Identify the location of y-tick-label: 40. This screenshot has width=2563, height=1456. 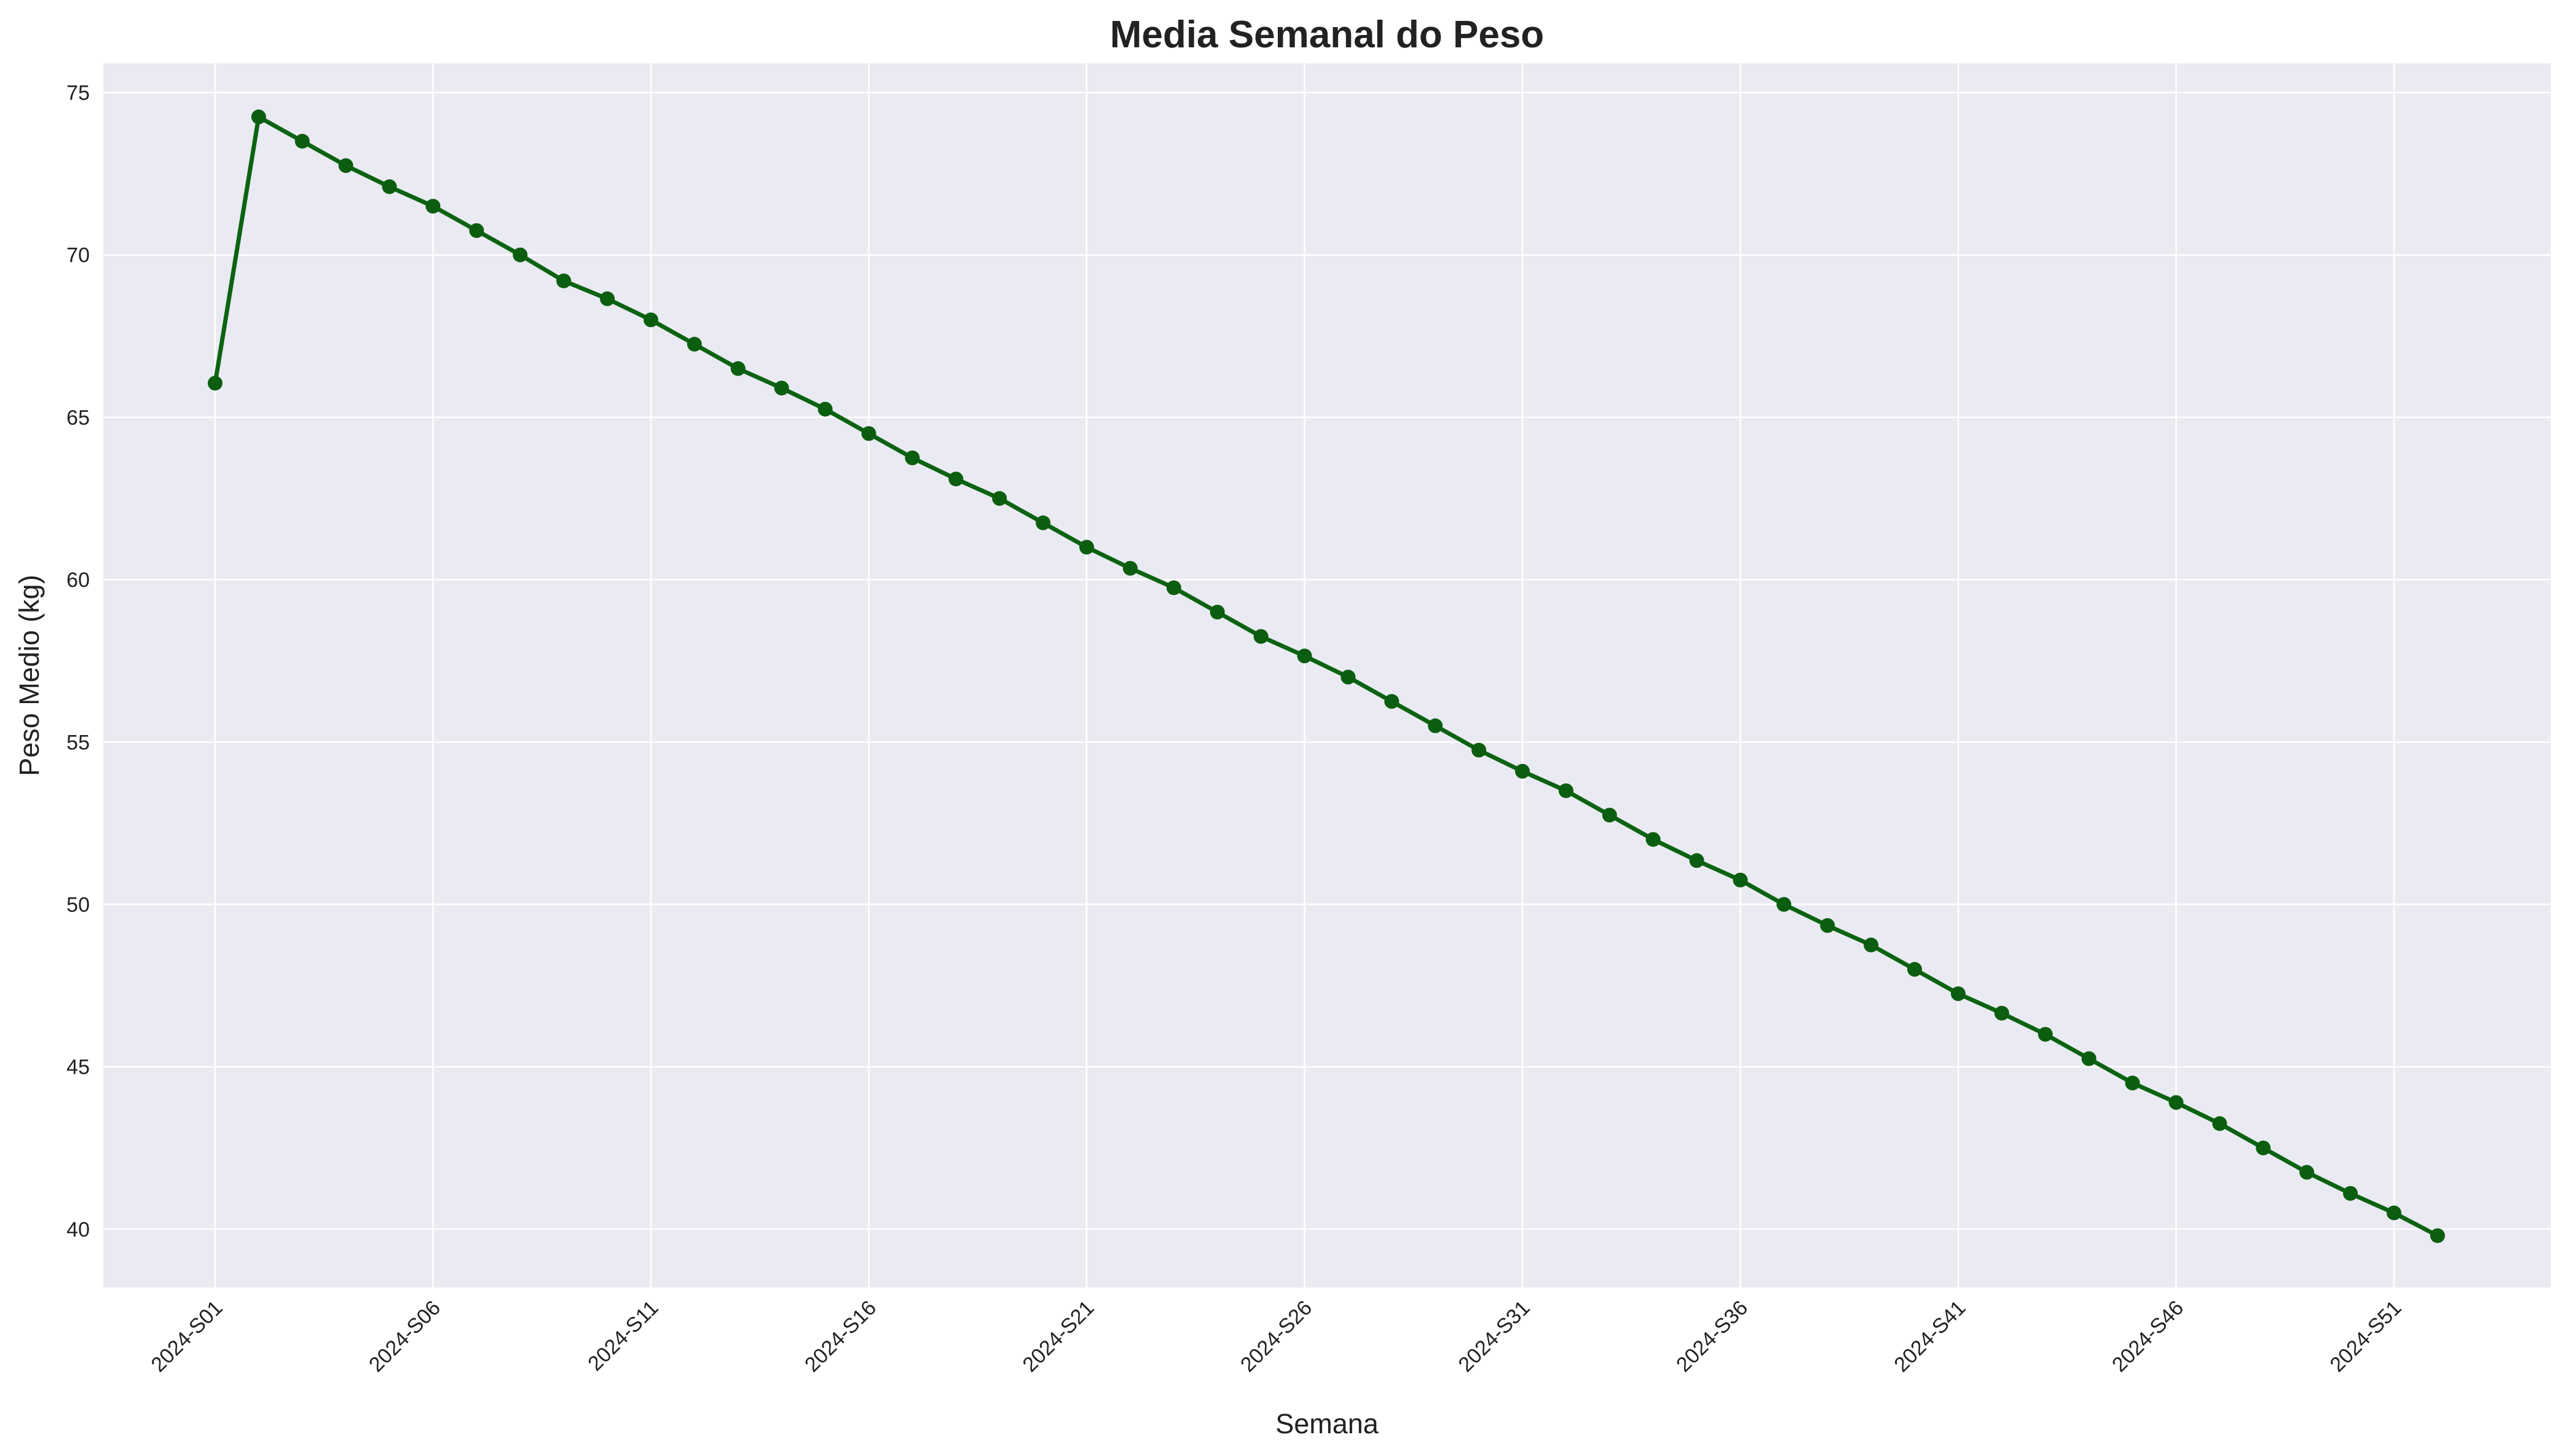
(78, 1230).